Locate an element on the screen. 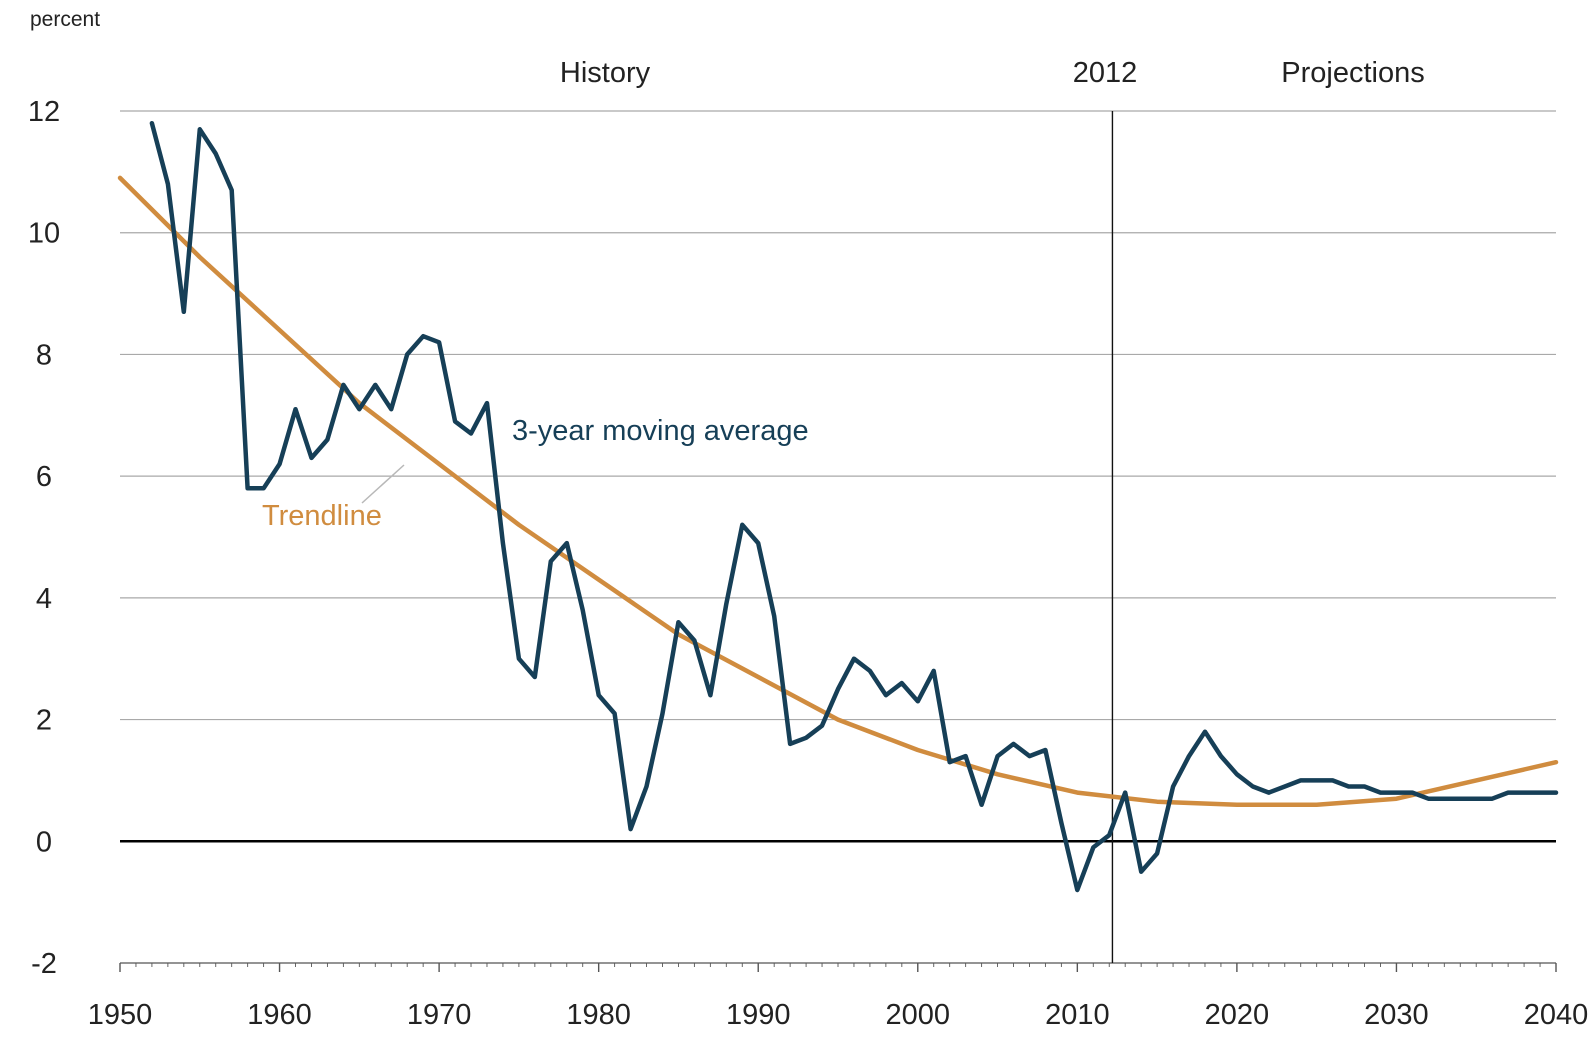  moving-average-series-label: 3-year moving average is located at coordinates (660, 431).